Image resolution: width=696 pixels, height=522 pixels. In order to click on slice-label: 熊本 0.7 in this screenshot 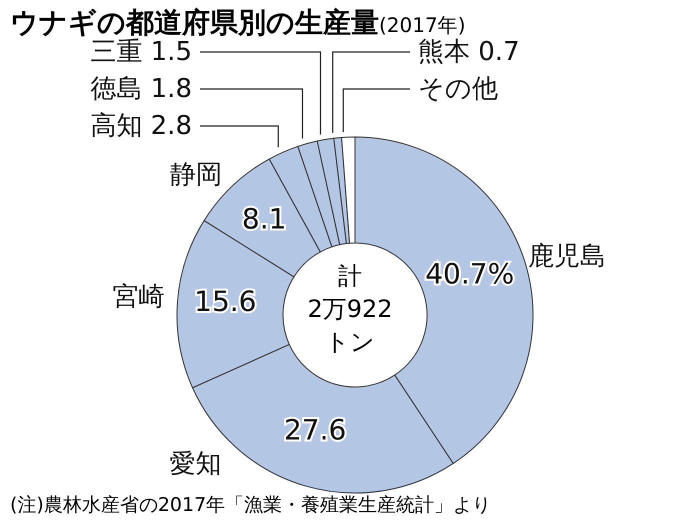, I will do `click(469, 52)`.